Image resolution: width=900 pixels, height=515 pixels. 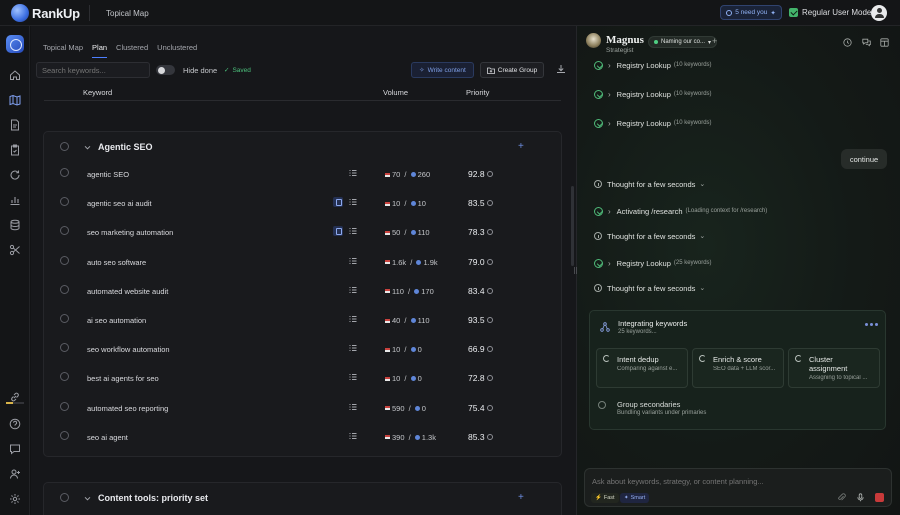 I want to click on regular-user-mode-toggle: Regular User Mode, so click(x=830, y=12).